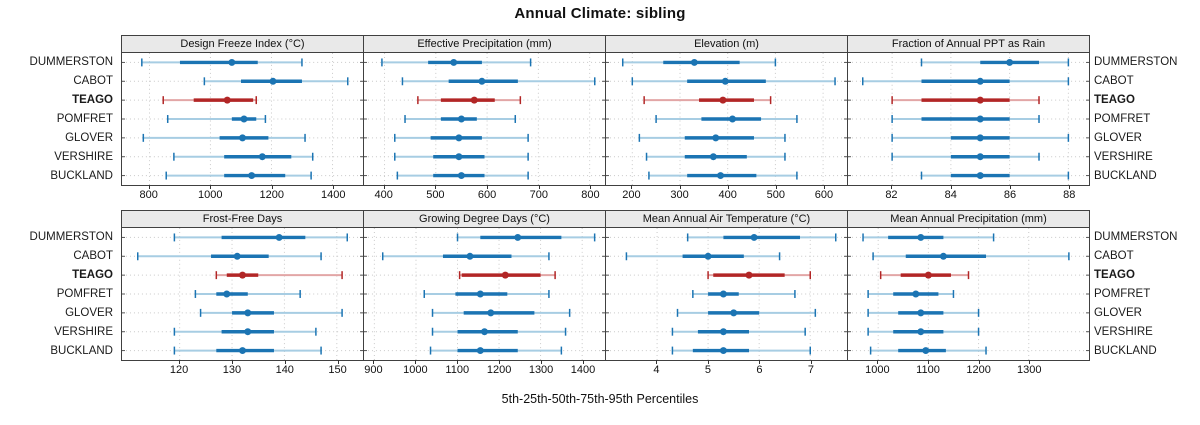 The height and width of the screenshot is (425, 1200). I want to click on x-axis-ticks: 200 300 400 500 600, so click(726, 193).